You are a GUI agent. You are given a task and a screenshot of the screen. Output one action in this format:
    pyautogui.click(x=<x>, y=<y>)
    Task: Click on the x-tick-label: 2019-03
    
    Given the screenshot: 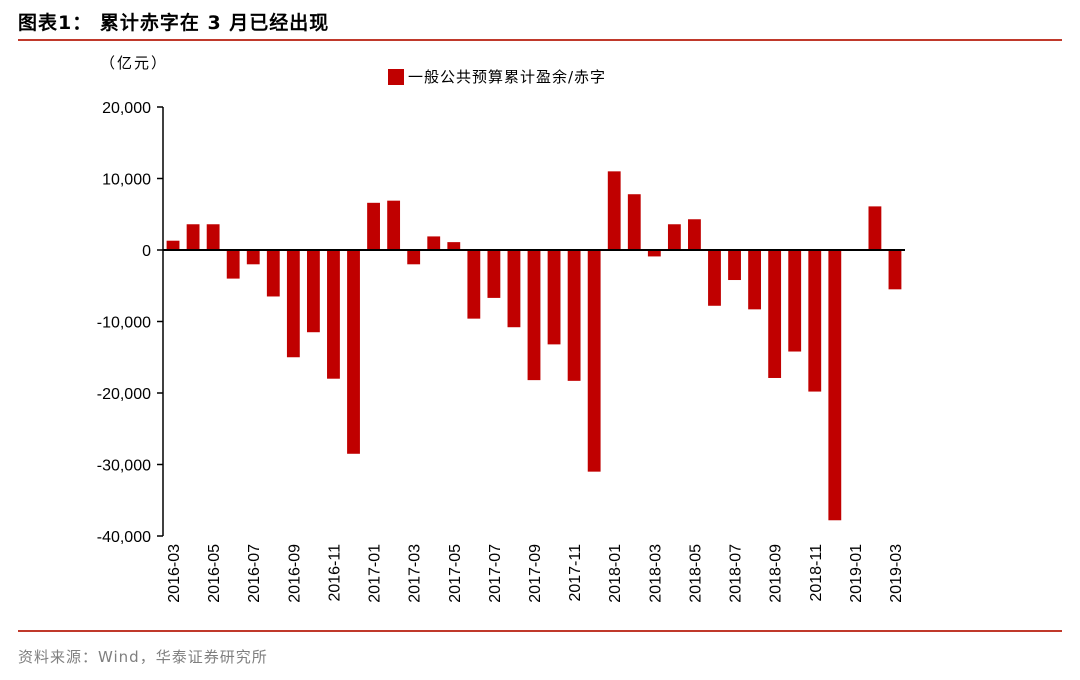 What is the action you would take?
    pyautogui.click(x=896, y=573)
    